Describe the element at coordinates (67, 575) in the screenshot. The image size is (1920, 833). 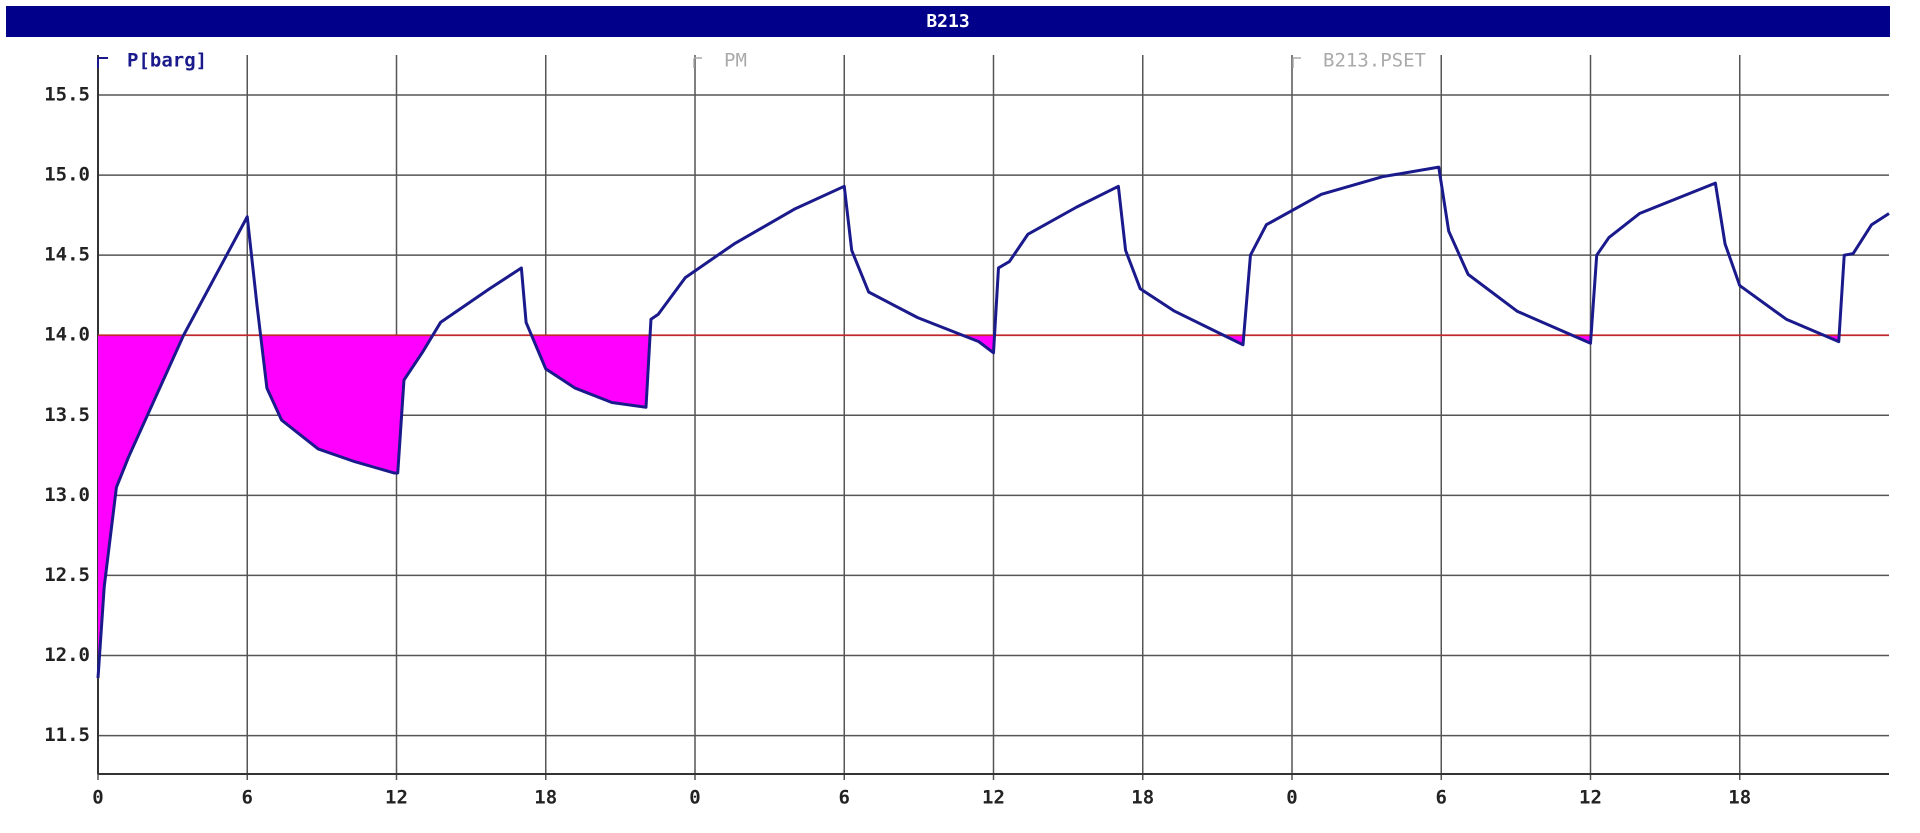
I see `y-tick-label: 12.5` at that location.